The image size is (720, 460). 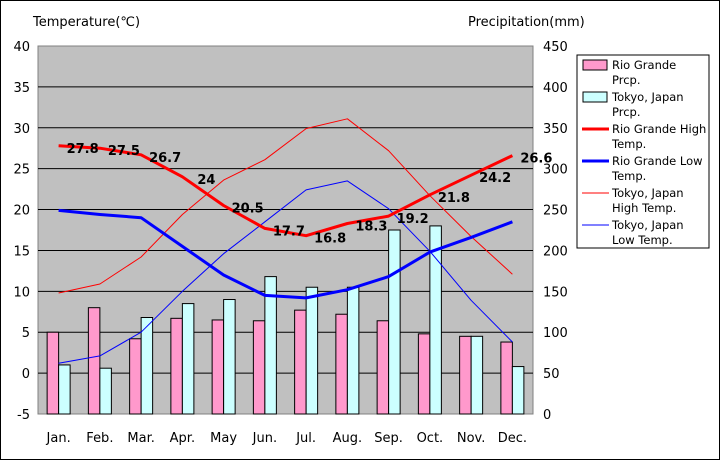 What do you see at coordinates (21, 170) in the screenshot?
I see `left-tick-label: 25` at bounding box center [21, 170].